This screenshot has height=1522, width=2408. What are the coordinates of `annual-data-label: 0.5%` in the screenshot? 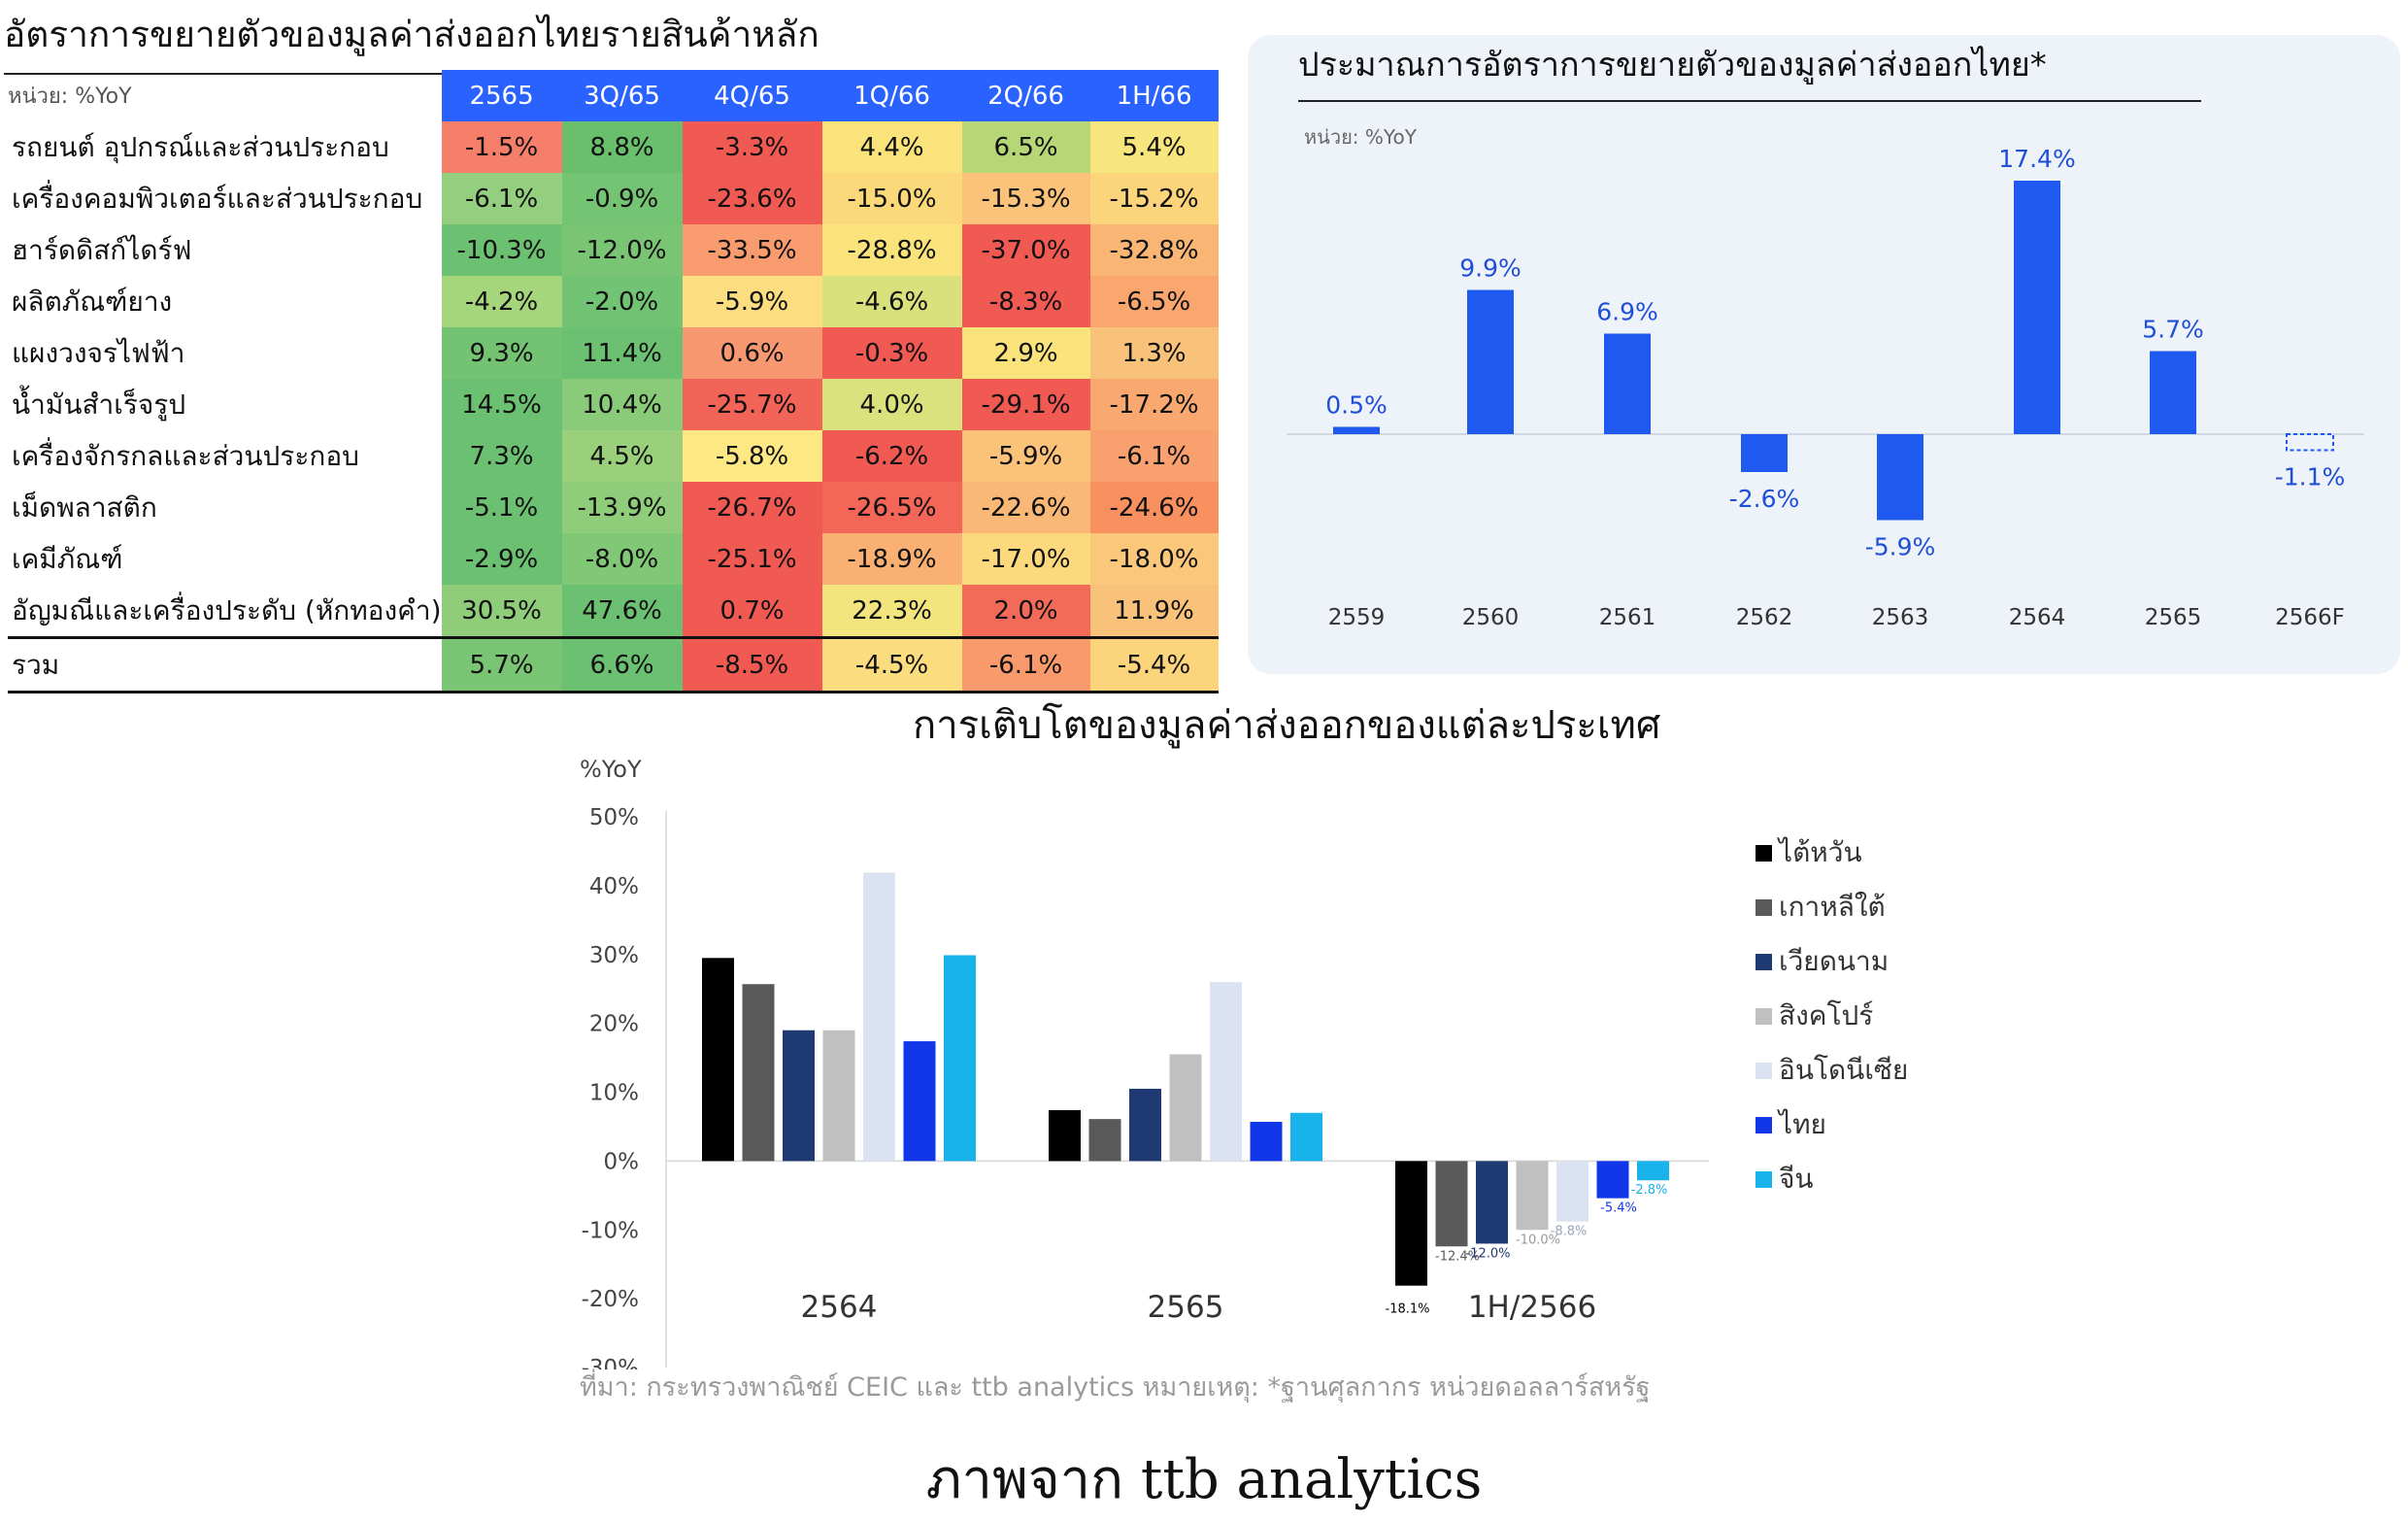 It's located at (1357, 405).